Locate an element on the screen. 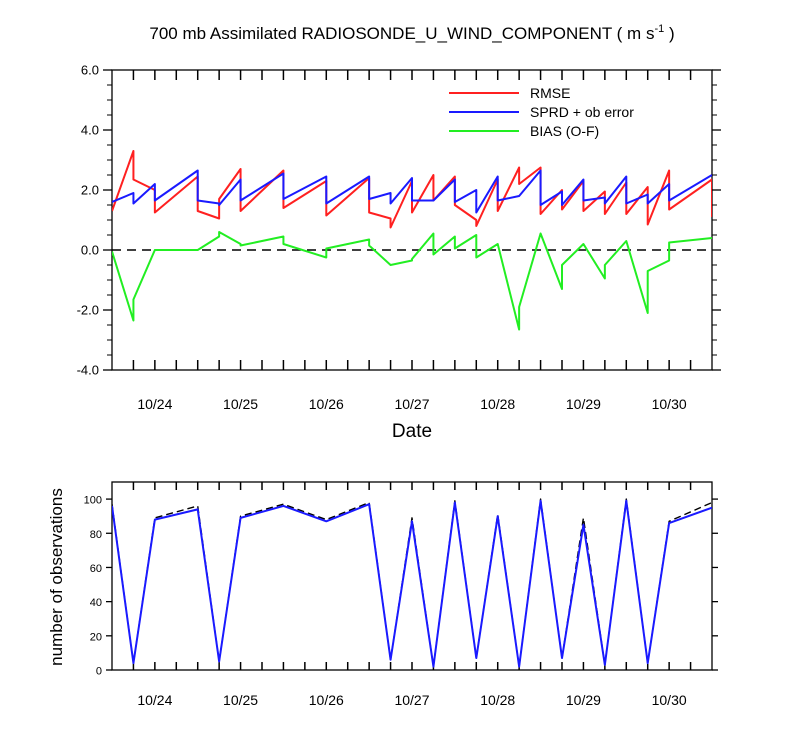  chart-title-end: ) is located at coordinates (669, 33).